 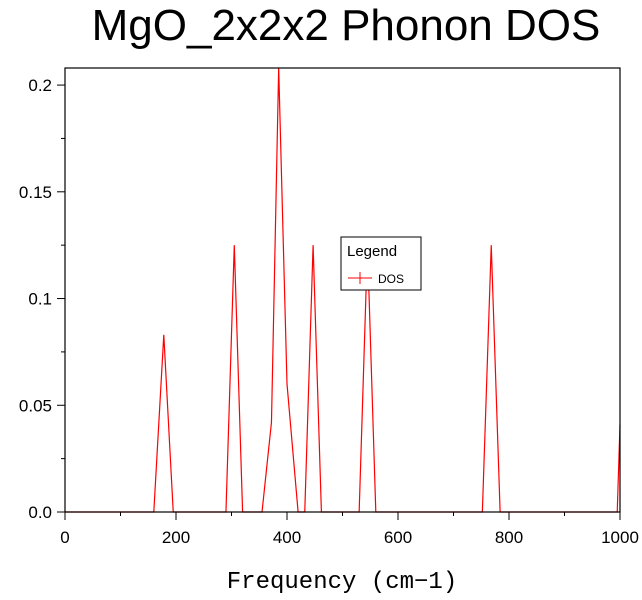 What do you see at coordinates (64, 537) in the screenshot?
I see `x-tick-label: 0` at bounding box center [64, 537].